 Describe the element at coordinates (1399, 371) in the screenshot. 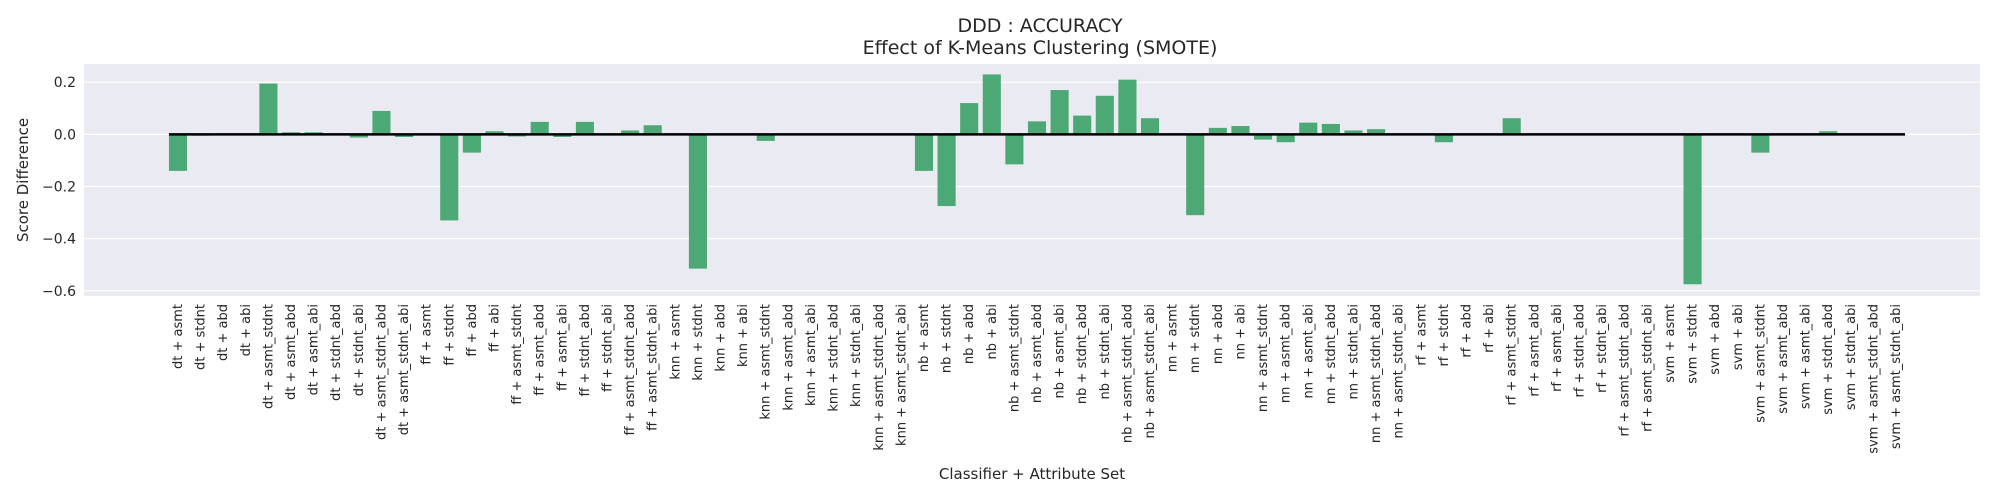

I see `x-tick-label: nn + asmt_stdnt_abi` at that location.